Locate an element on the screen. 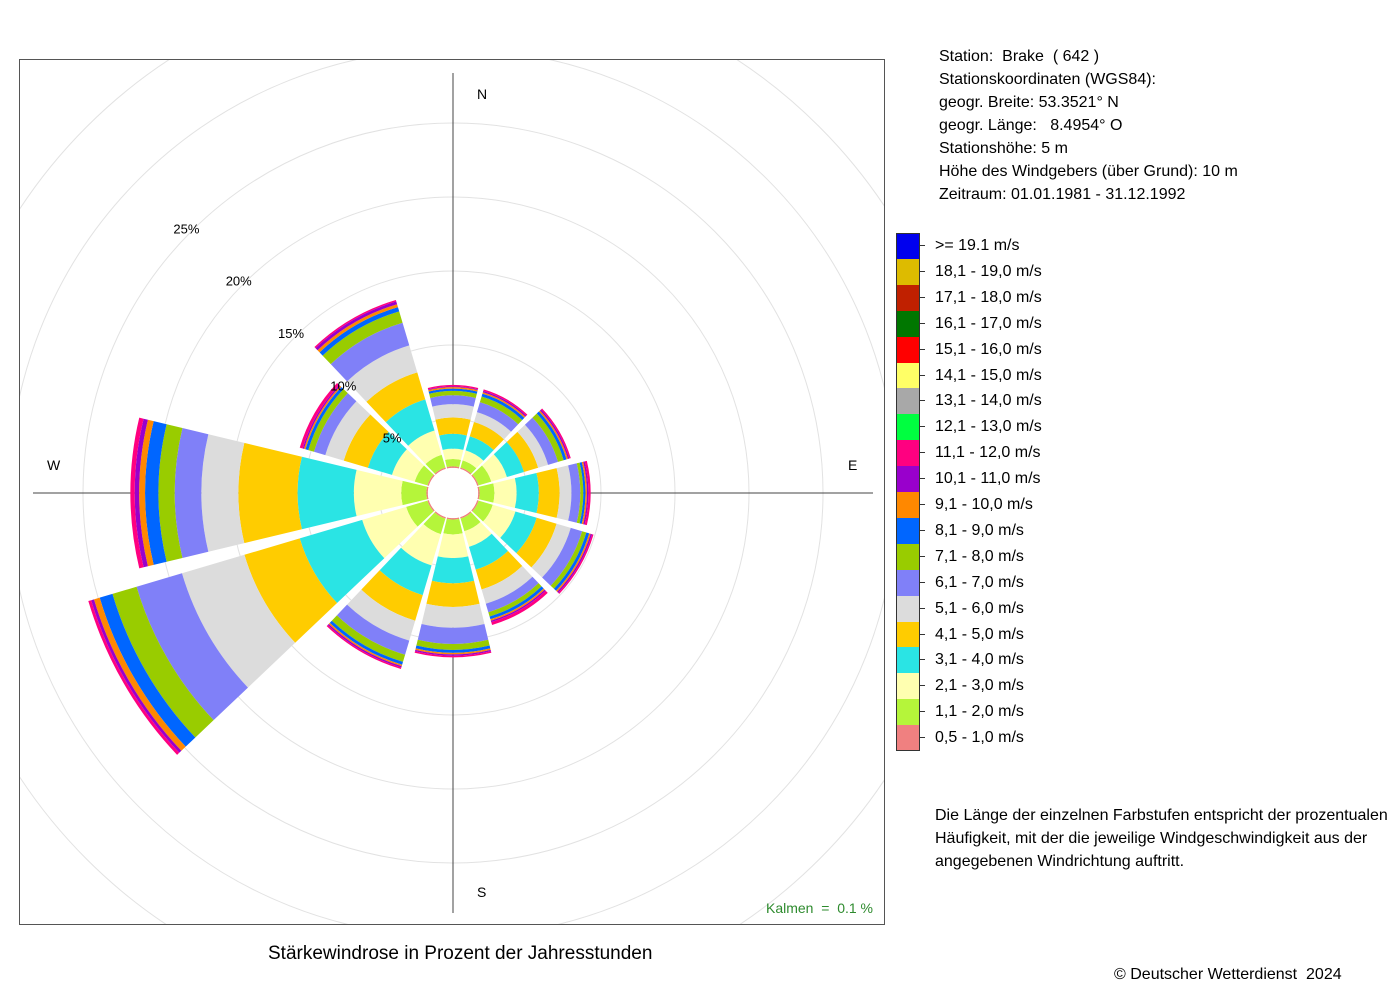 The image size is (1400, 1000). legend-label: 5,1 - 6,0 m/s is located at coordinates (979, 608).